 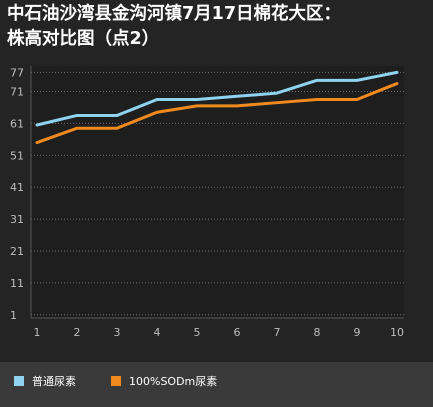 What do you see at coordinates (17, 72) in the screenshot?
I see `y-tick-label: 77` at bounding box center [17, 72].